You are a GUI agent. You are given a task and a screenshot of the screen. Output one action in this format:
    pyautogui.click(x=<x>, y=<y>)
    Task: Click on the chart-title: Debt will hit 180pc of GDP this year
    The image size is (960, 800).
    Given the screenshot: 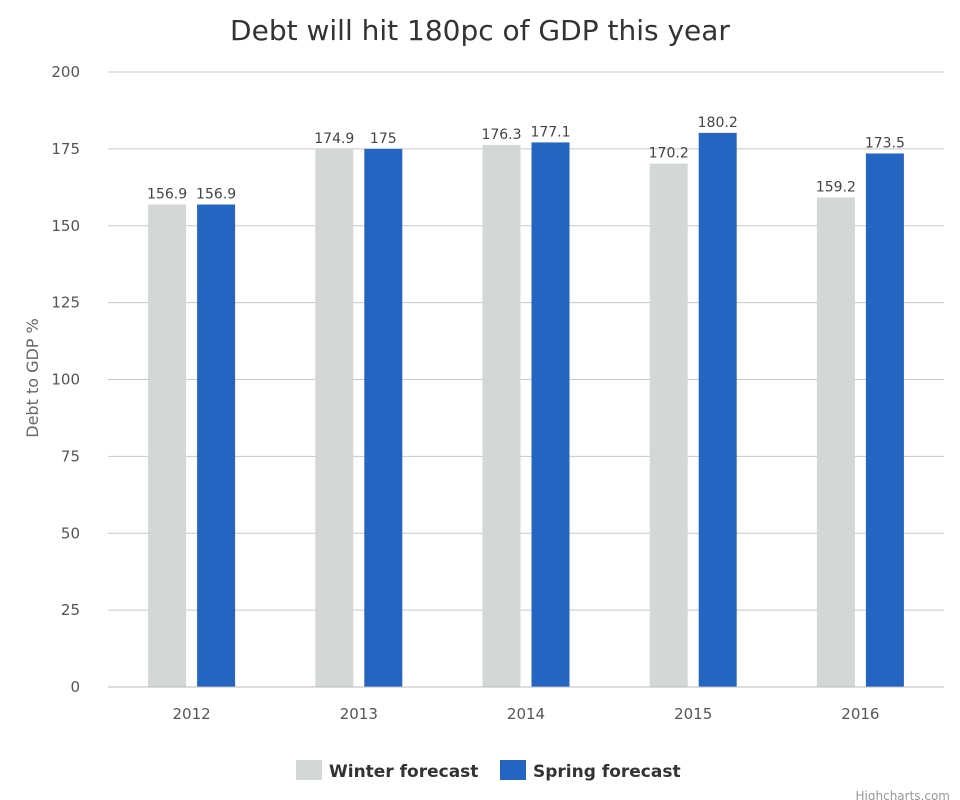 What is the action you would take?
    pyautogui.click(x=480, y=30)
    